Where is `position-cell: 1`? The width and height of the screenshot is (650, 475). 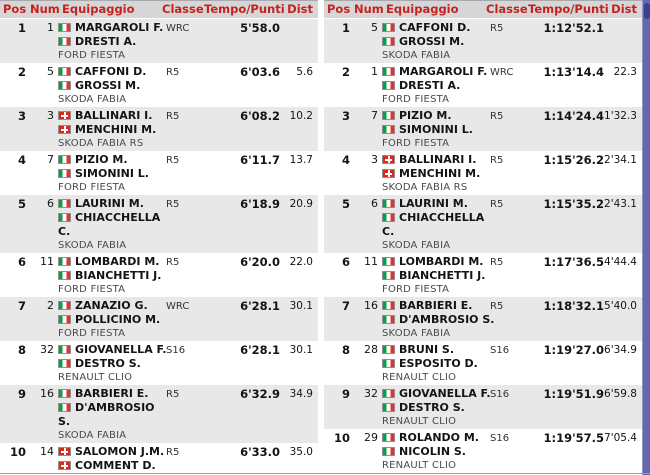 position-cell: 1 is located at coordinates (345, 28).